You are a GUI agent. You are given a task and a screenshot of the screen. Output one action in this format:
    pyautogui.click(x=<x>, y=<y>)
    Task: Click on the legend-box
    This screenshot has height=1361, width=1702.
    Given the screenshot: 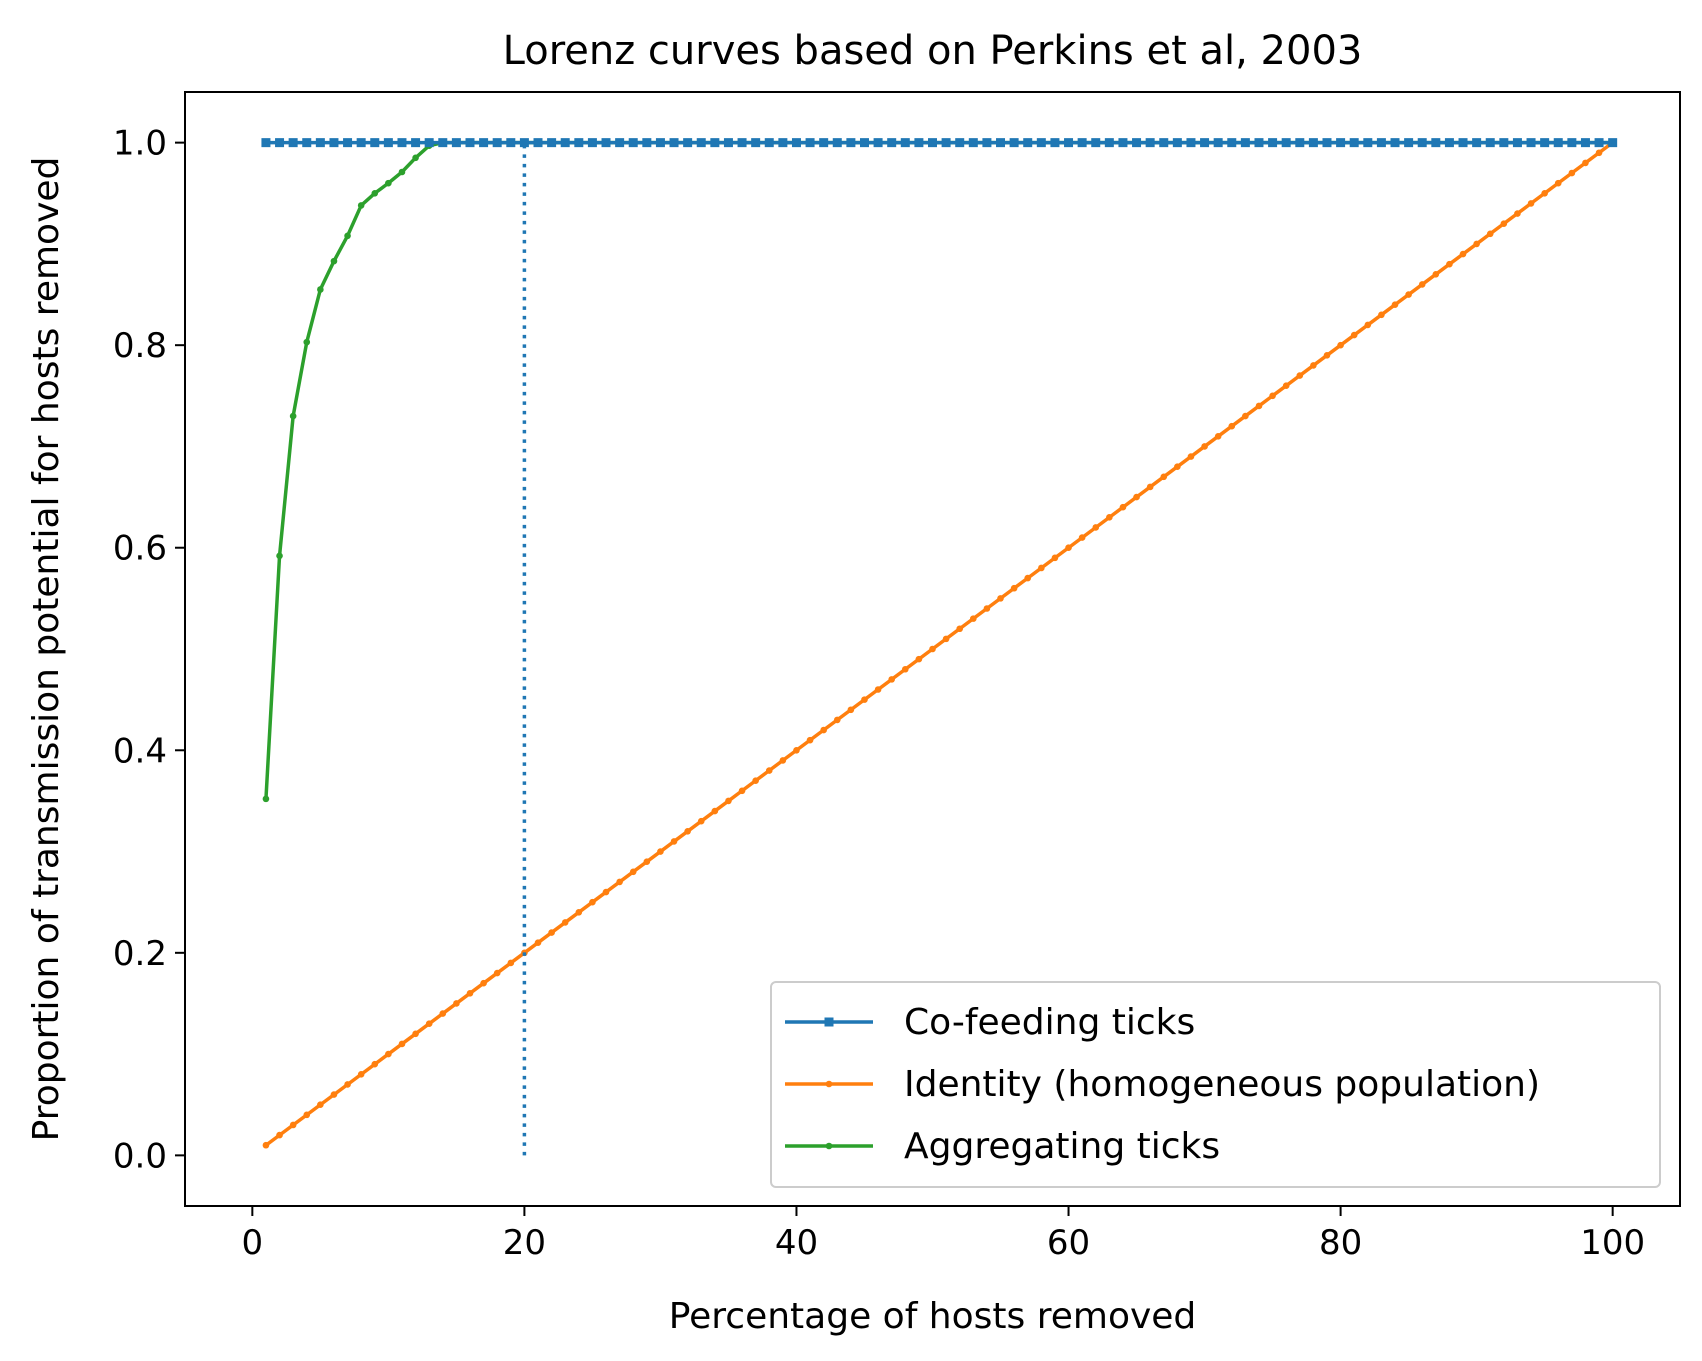 What is the action you would take?
    pyautogui.click(x=1215, y=1084)
    